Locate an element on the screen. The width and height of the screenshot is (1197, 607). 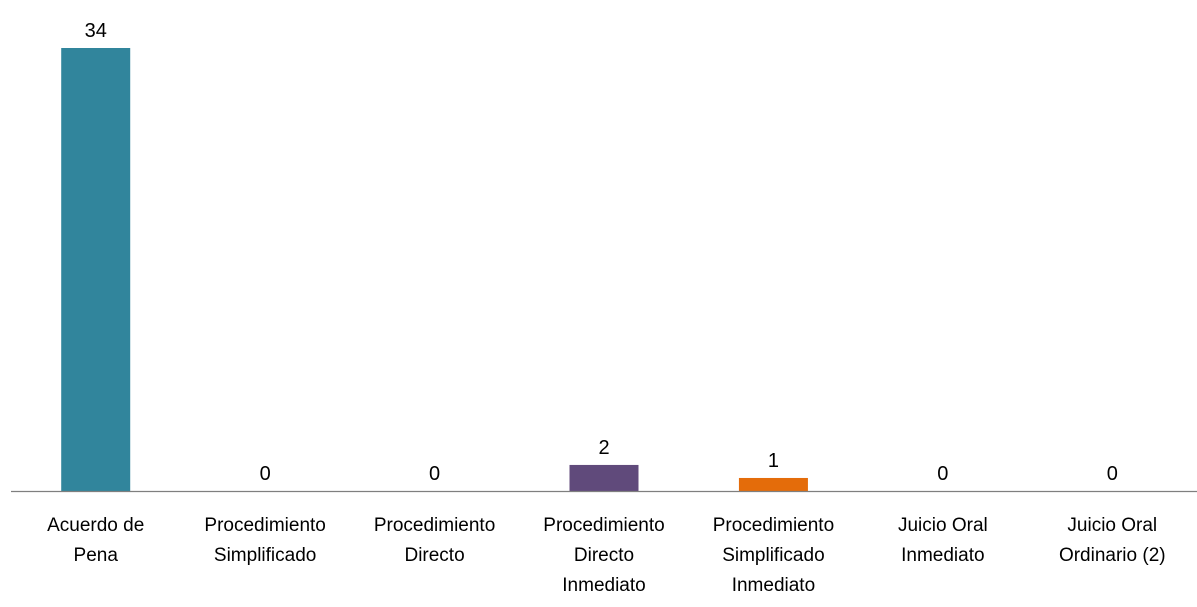
category-label-4: Procedimiento Simplificado Inmediato is located at coordinates (773, 555).